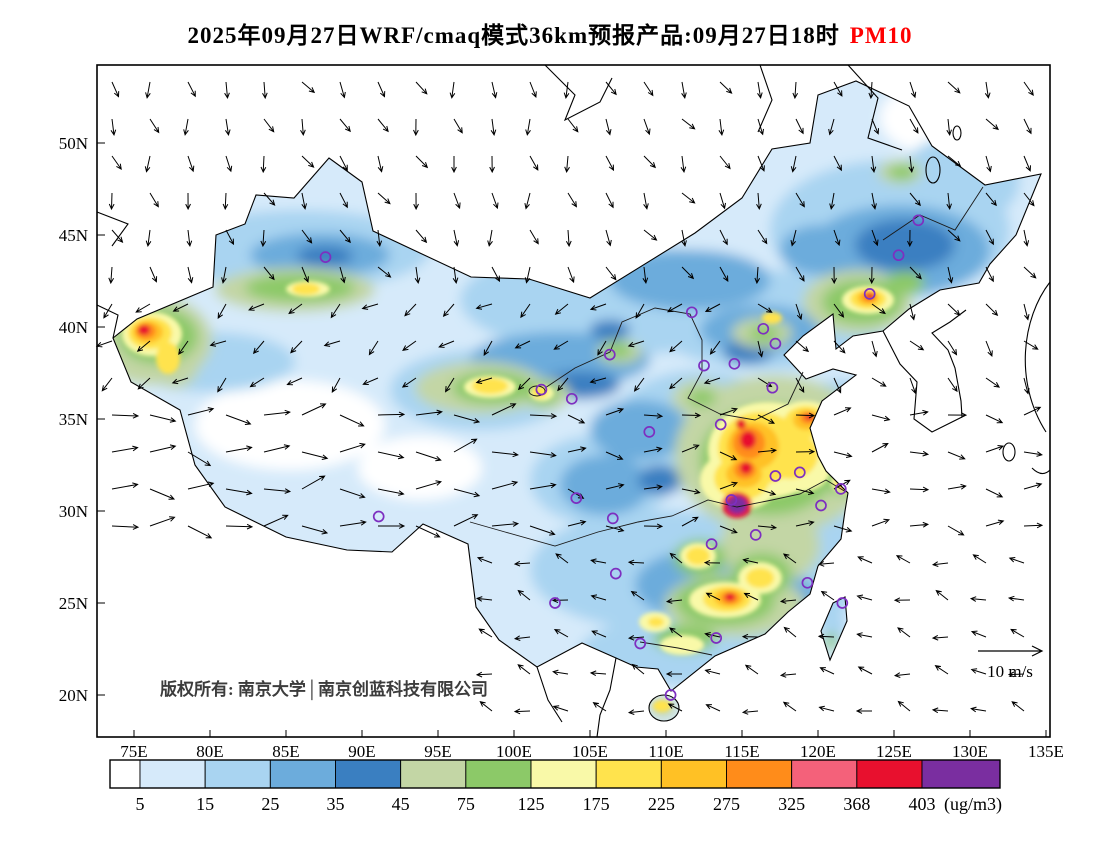 The height and width of the screenshot is (850, 1100). Describe the element at coordinates (514, 751) in the screenshot. I see `lon-tick-label: 100E` at that location.